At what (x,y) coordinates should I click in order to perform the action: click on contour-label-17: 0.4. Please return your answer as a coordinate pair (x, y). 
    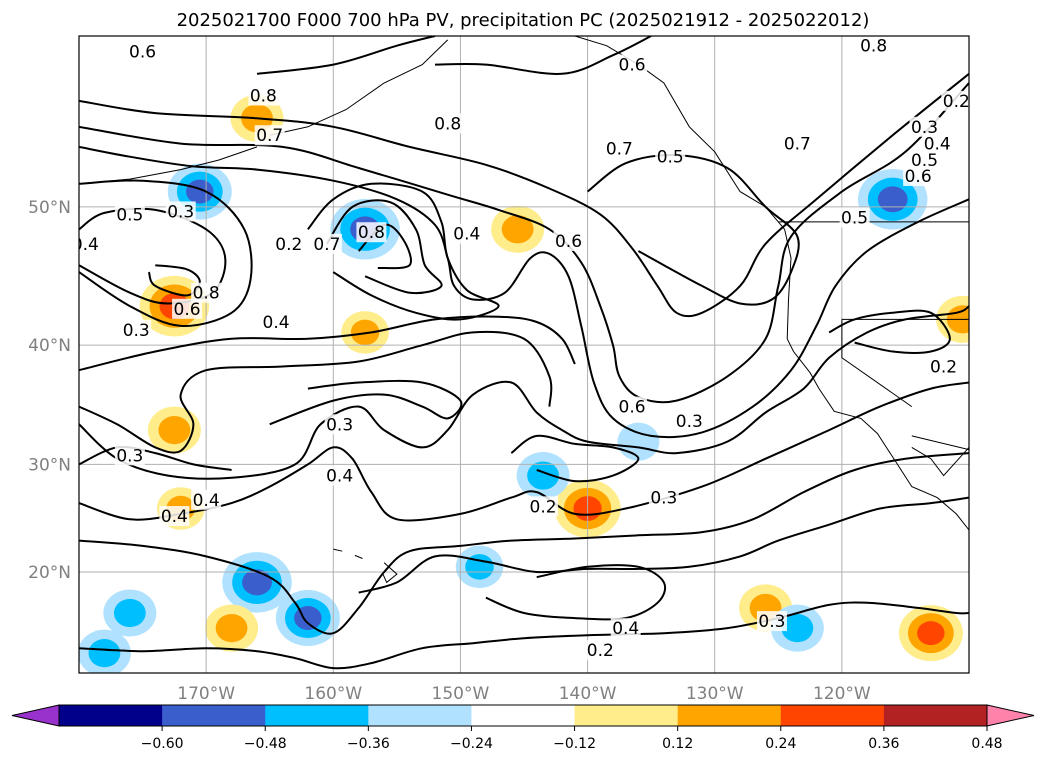
    Looking at the image, I should click on (85, 245).